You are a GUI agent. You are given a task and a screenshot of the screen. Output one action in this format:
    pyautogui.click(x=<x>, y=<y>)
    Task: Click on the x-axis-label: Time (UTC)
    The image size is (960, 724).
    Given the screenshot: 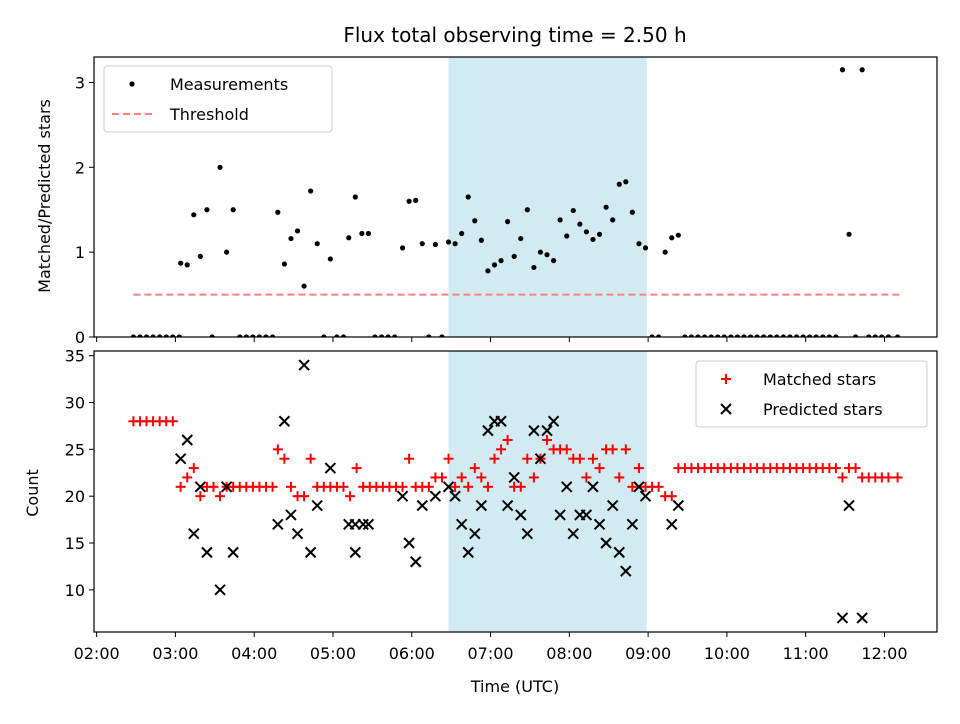 What is the action you would take?
    pyautogui.click(x=514, y=686)
    